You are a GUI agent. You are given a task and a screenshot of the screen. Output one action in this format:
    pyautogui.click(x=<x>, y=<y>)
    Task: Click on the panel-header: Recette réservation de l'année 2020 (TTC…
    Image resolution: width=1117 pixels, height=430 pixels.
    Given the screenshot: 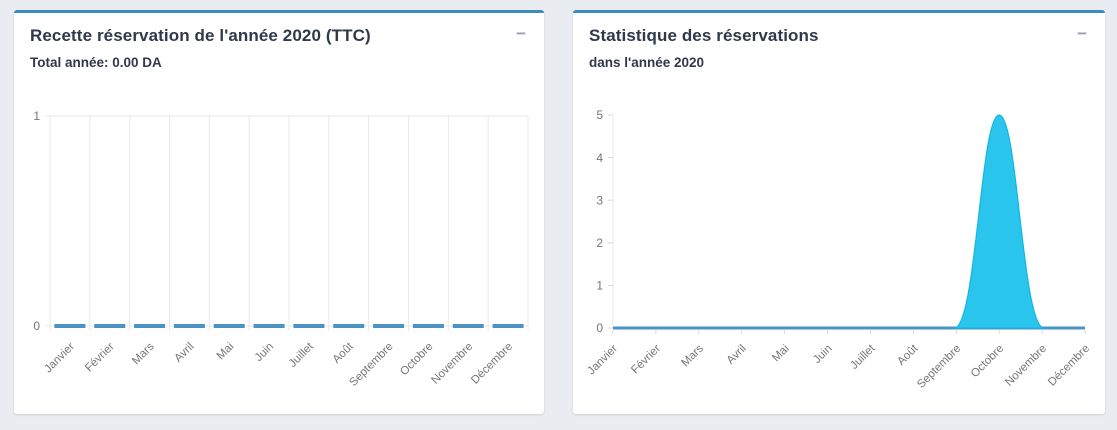 What is the action you would take?
    pyautogui.click(x=279, y=41)
    